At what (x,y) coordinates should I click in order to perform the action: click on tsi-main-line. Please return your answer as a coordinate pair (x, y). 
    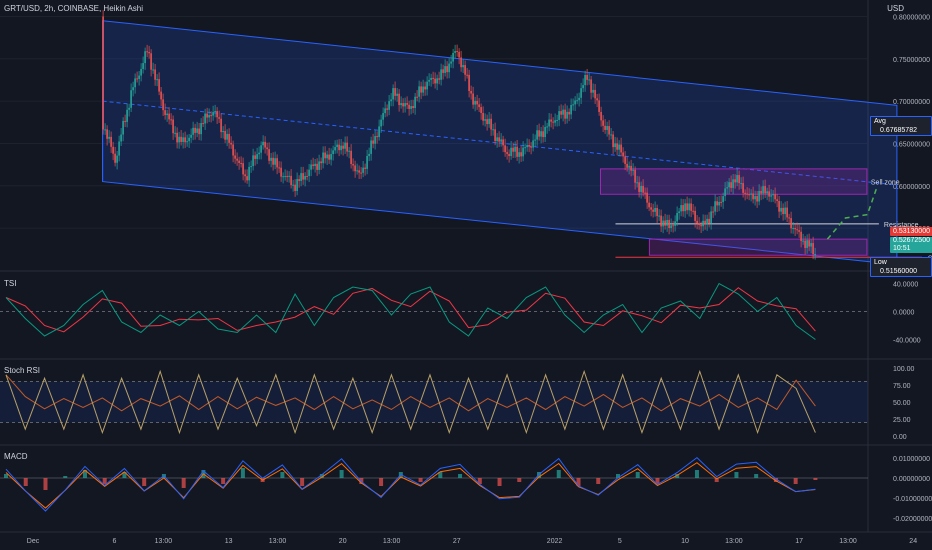
    Looking at the image, I should click on (410, 311).